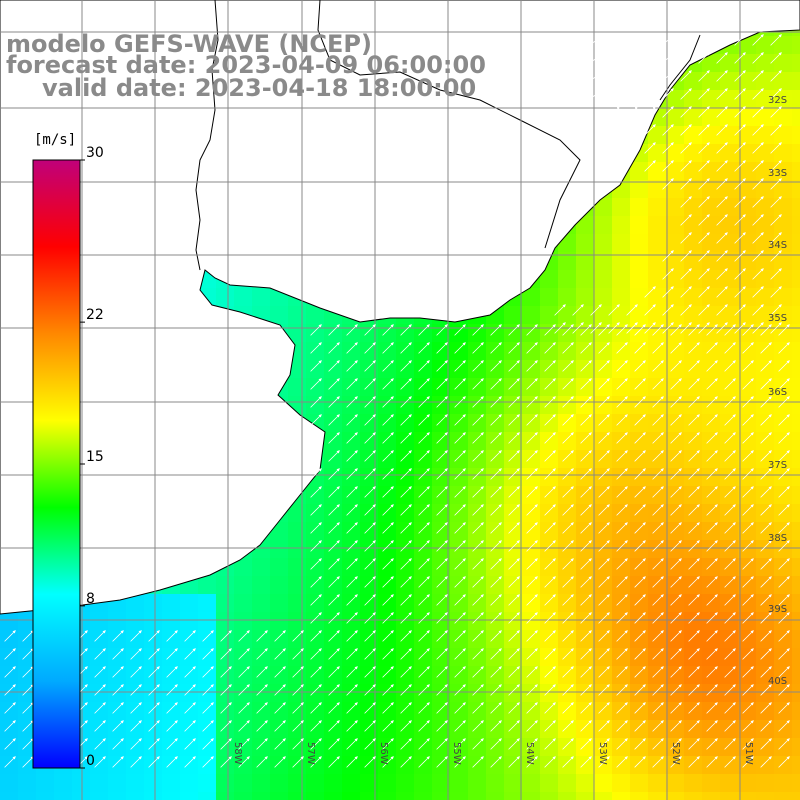 The width and height of the screenshot is (800, 800). I want to click on border-line, so click(207, 135).